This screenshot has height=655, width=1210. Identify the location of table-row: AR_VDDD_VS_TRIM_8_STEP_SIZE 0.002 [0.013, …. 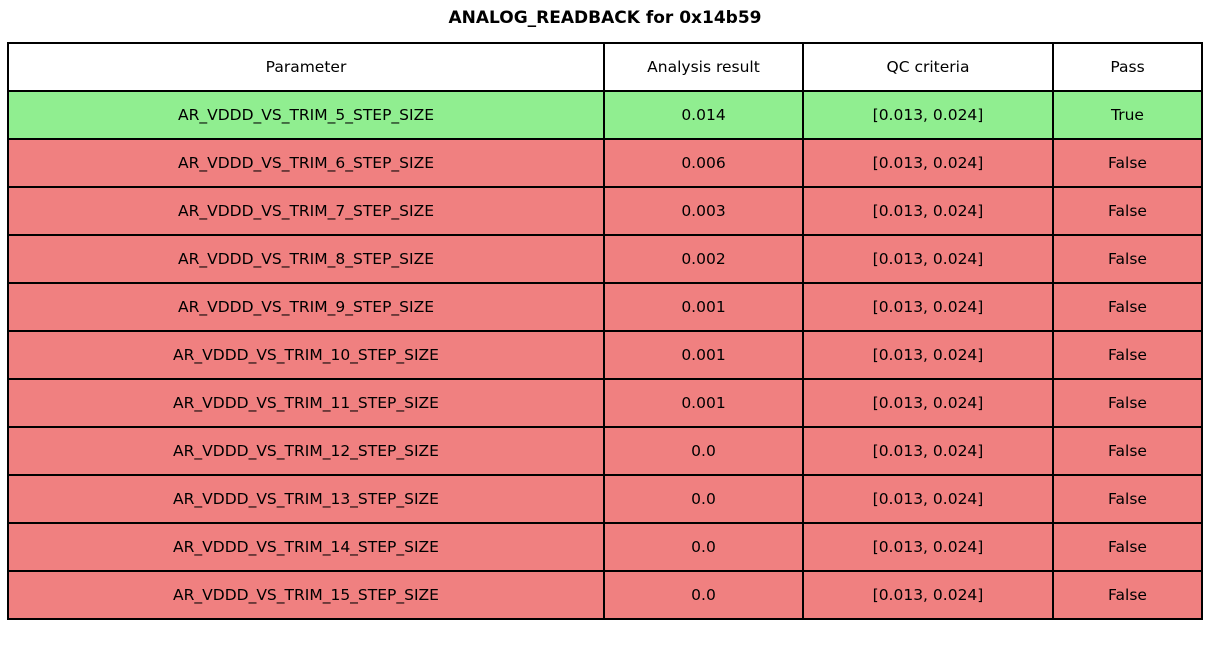
(605, 259).